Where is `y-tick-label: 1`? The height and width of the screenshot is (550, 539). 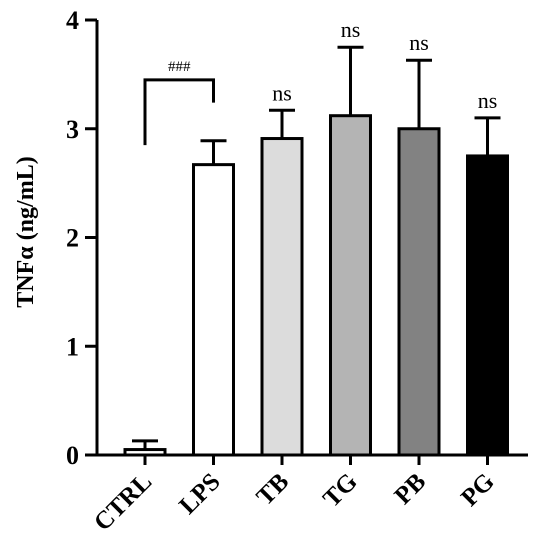
y-tick-label: 1 is located at coordinates (72, 346).